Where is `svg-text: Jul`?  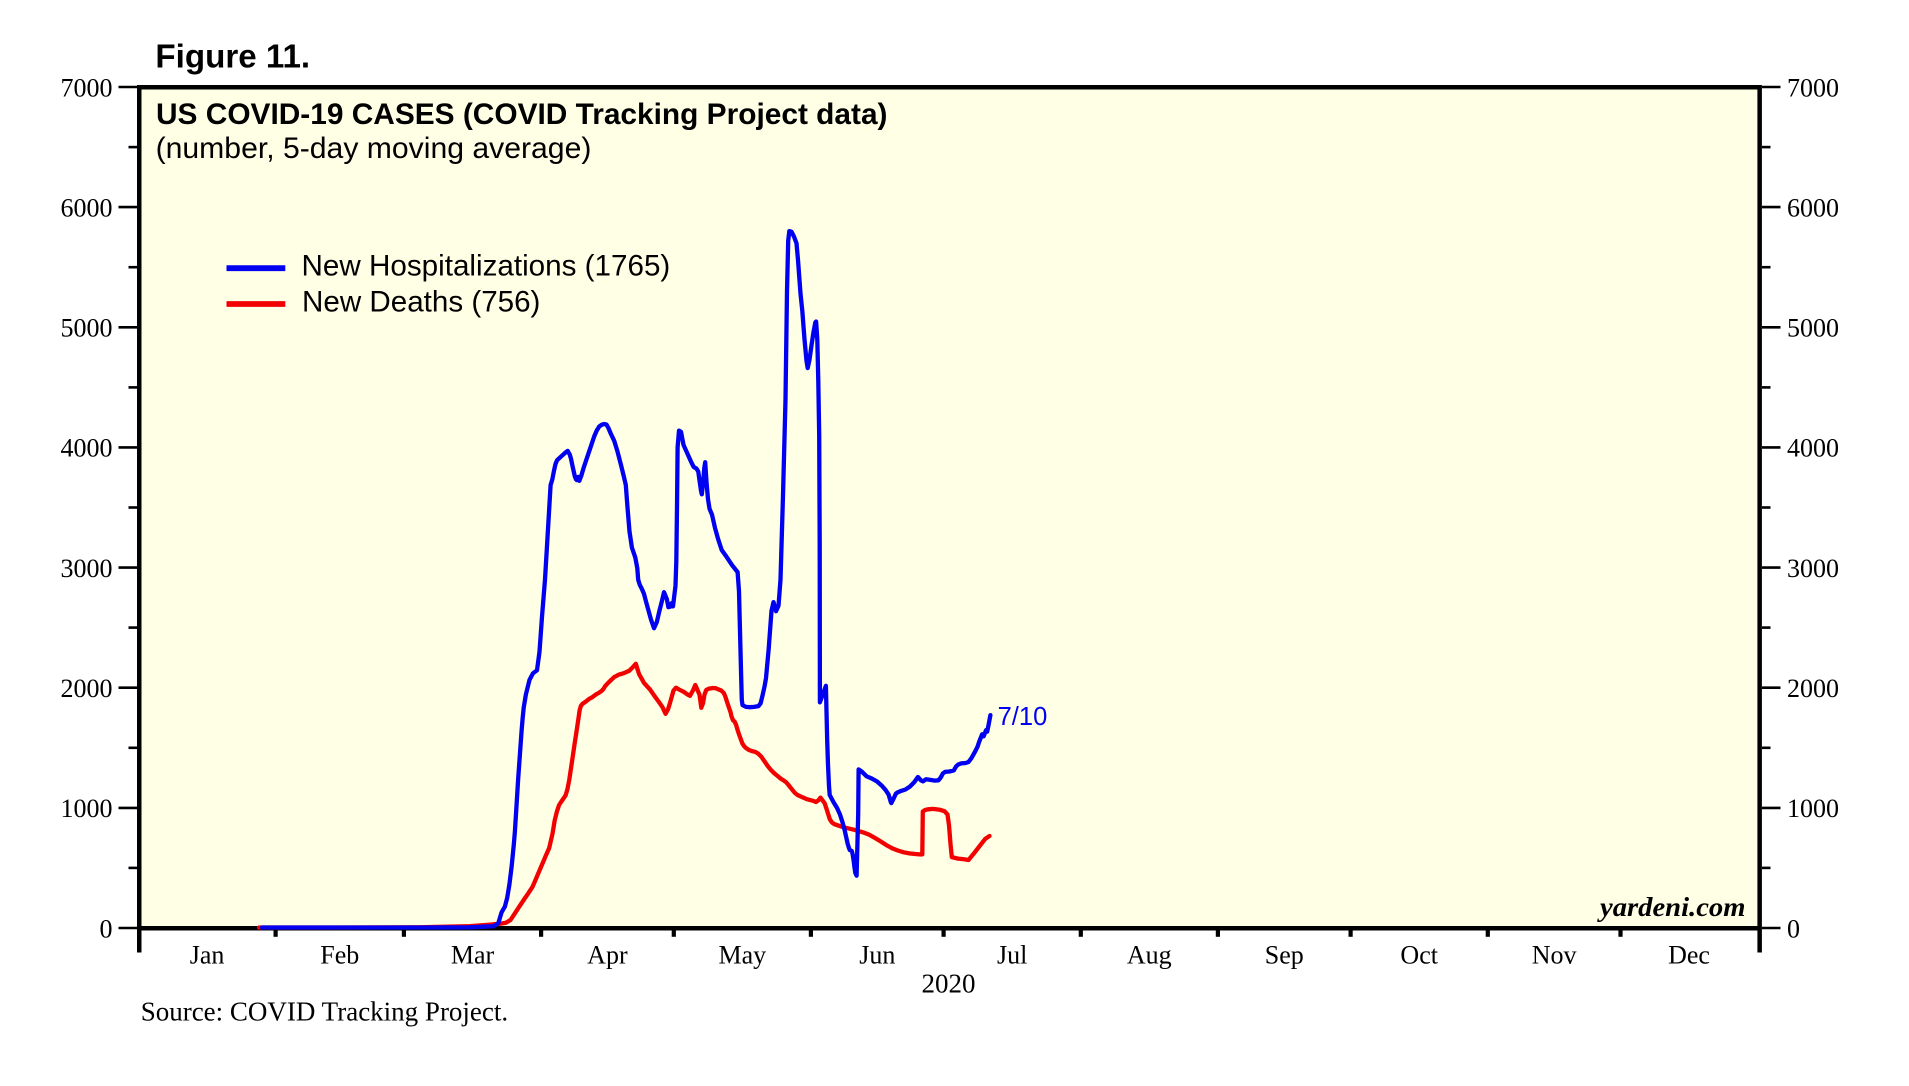 svg-text: Jul is located at coordinates (1012, 955).